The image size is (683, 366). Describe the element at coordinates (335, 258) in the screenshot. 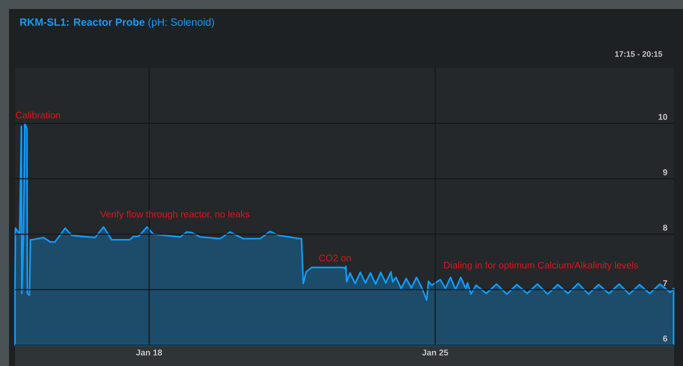

I see `annotation: CO2 on` at that location.